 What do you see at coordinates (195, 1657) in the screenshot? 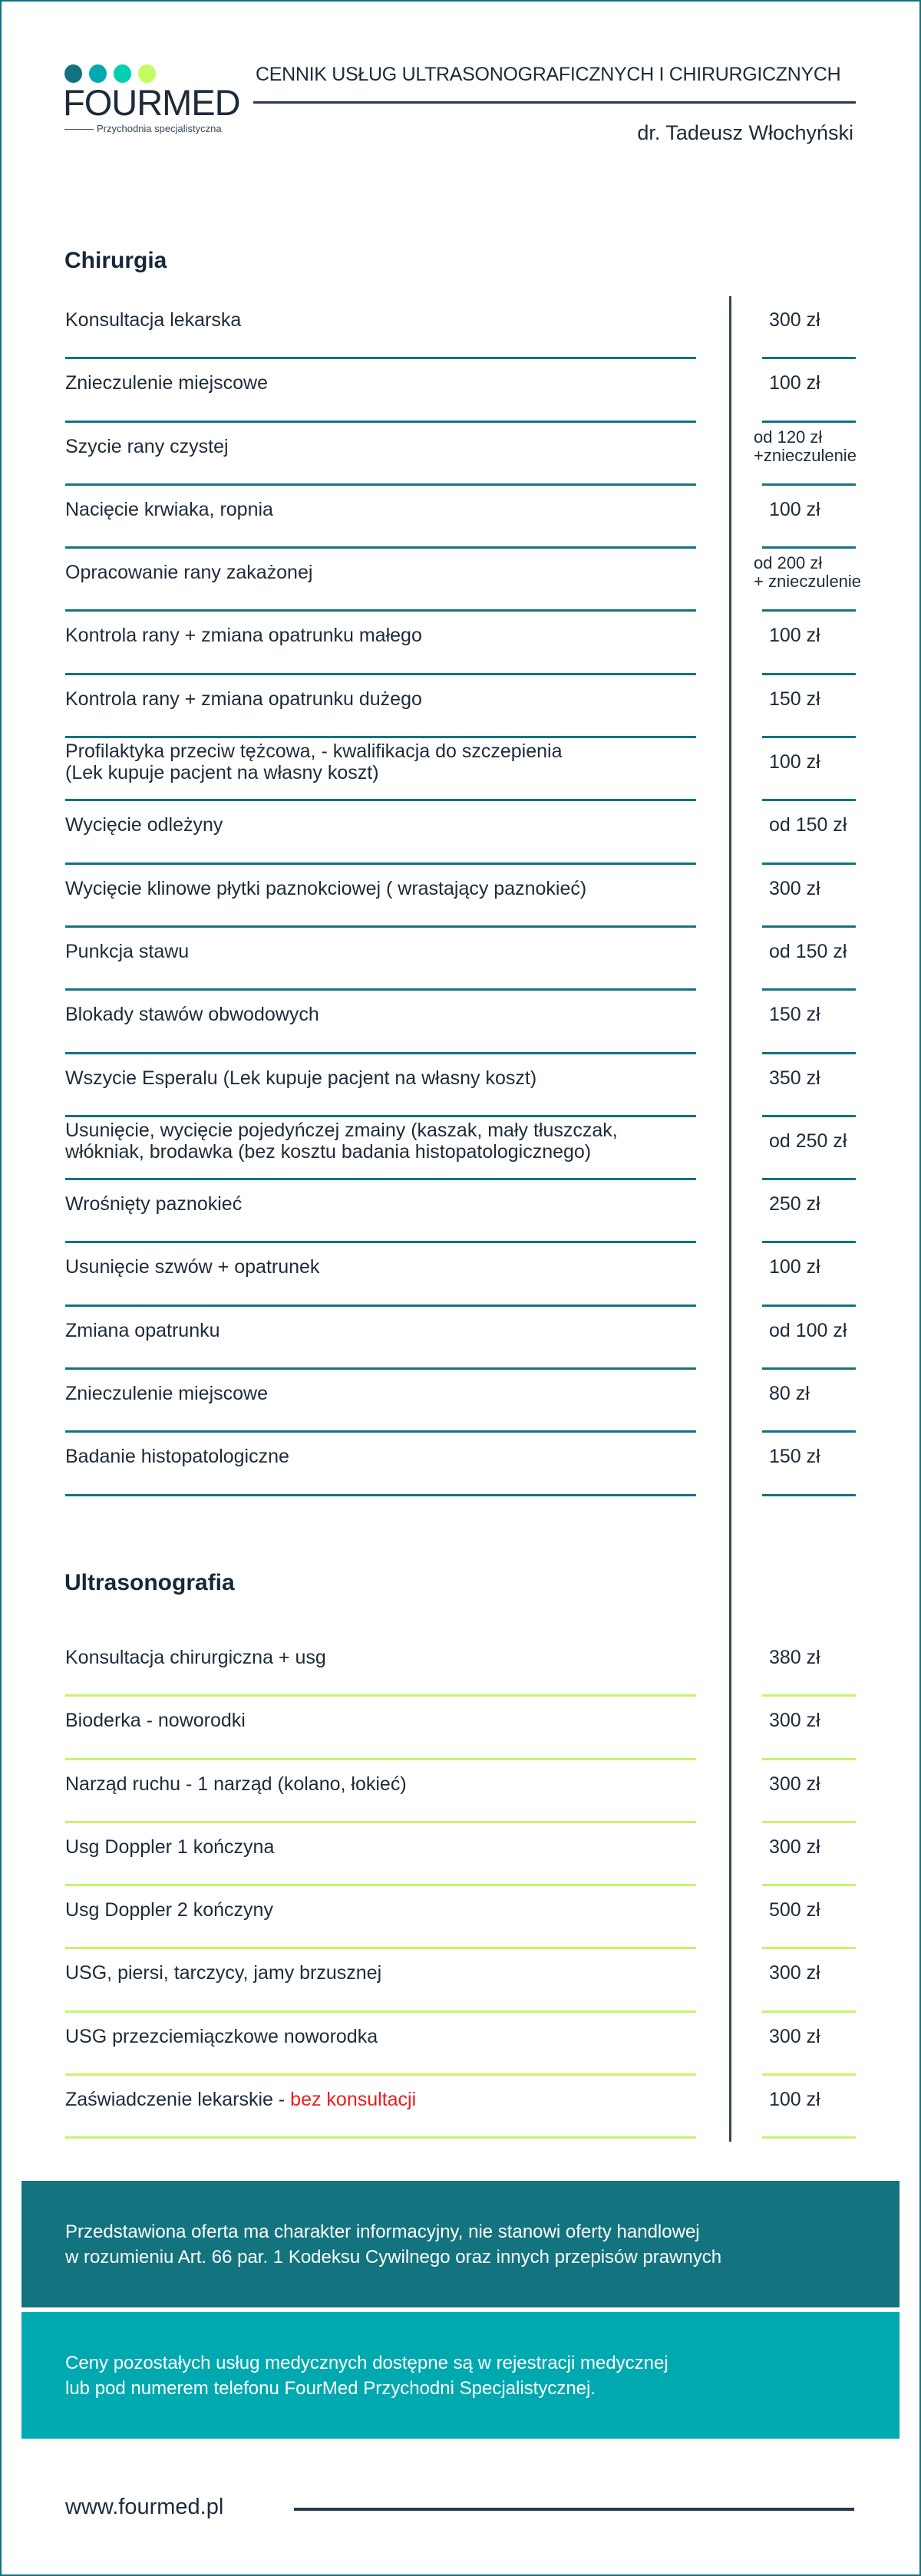
I see `service-name-text: Konsultacja chirurgiczna + usg` at bounding box center [195, 1657].